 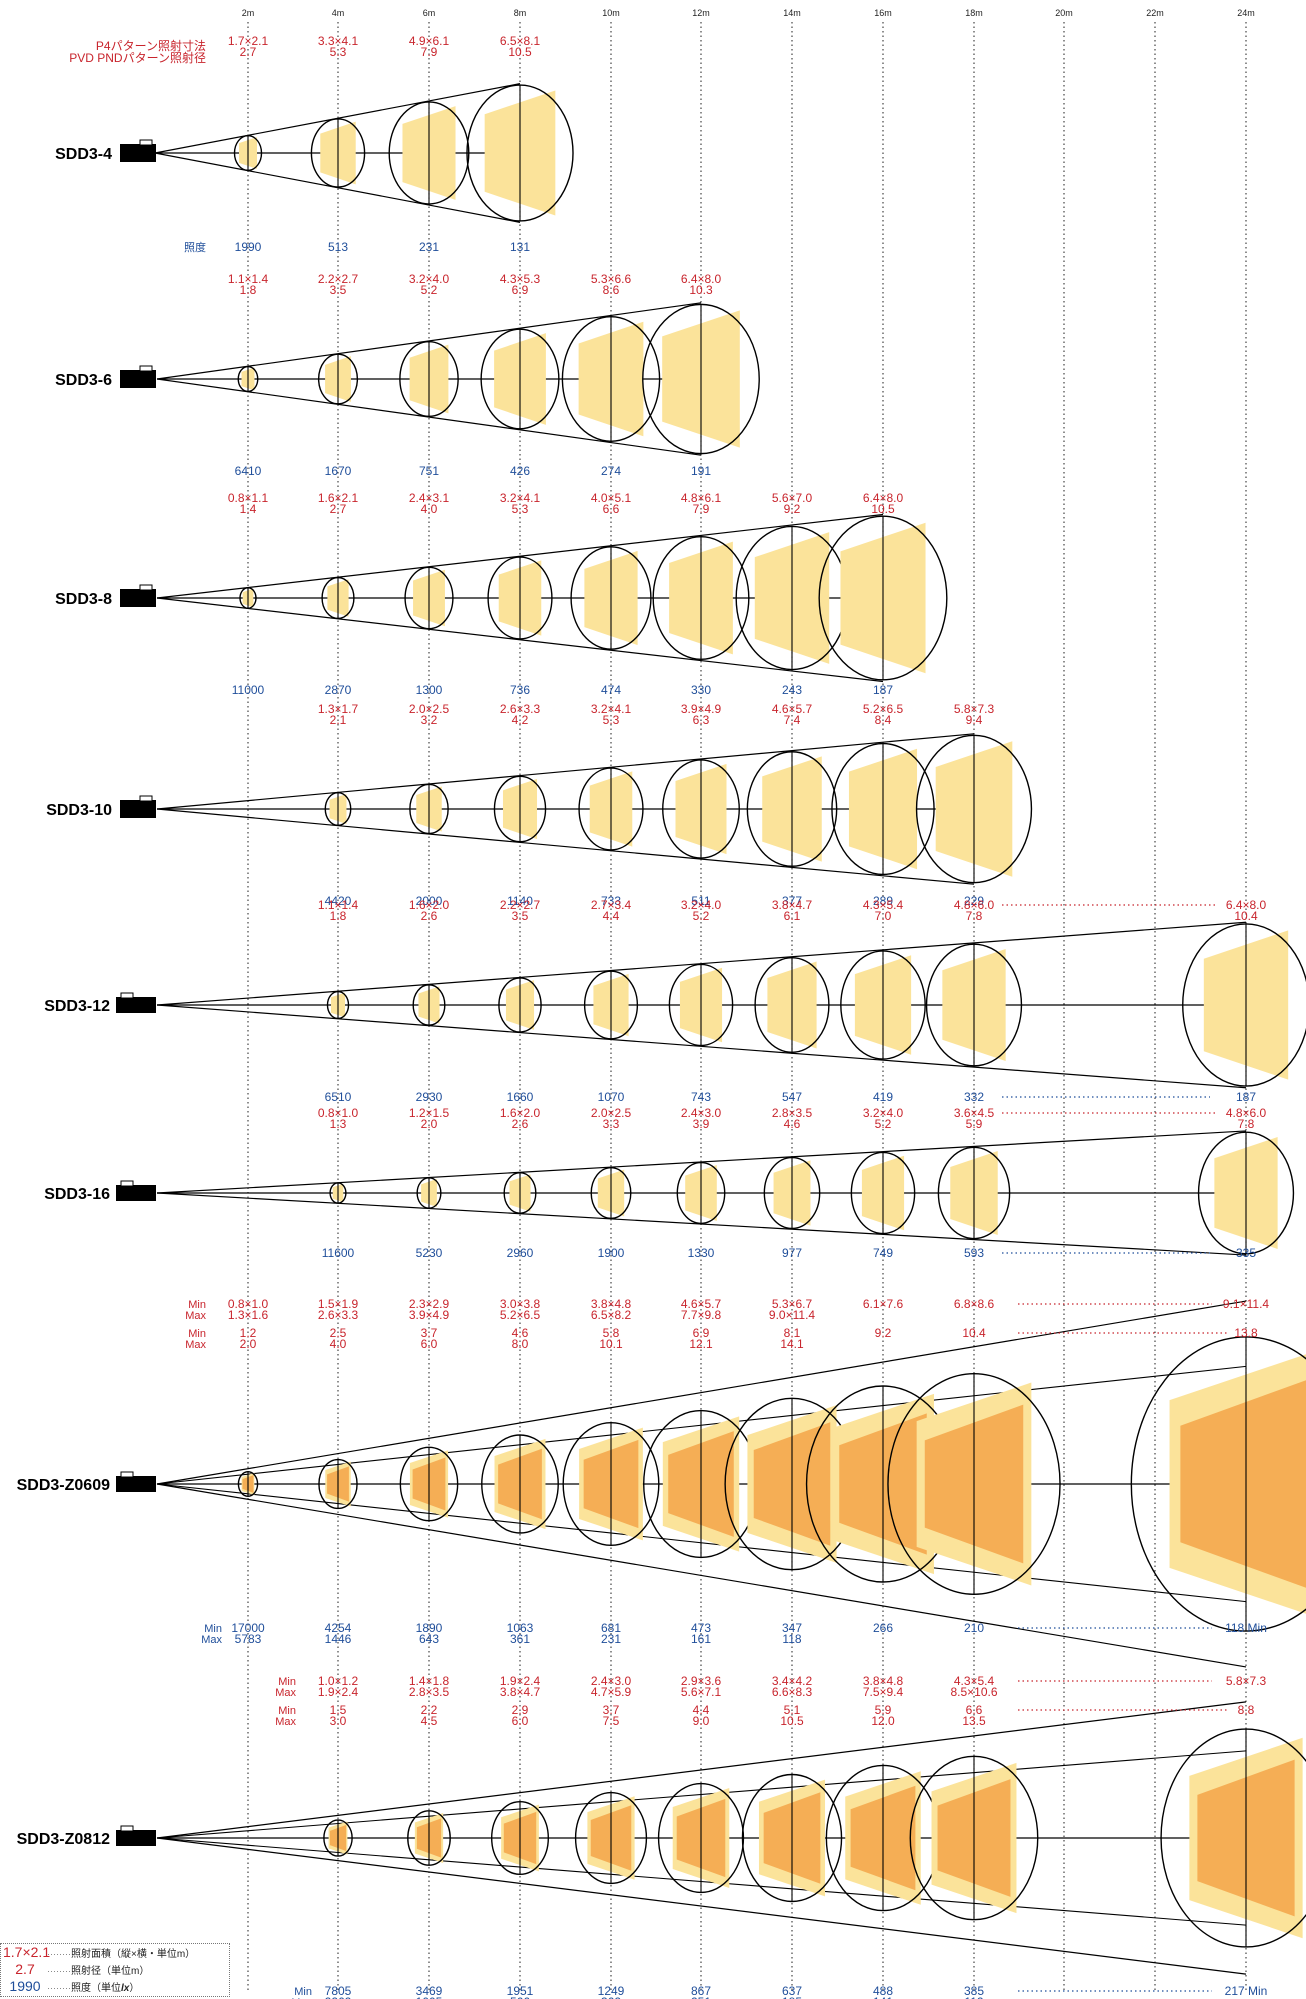 What do you see at coordinates (248, 52) in the screenshot?
I see `diameter-label: 2.7` at bounding box center [248, 52].